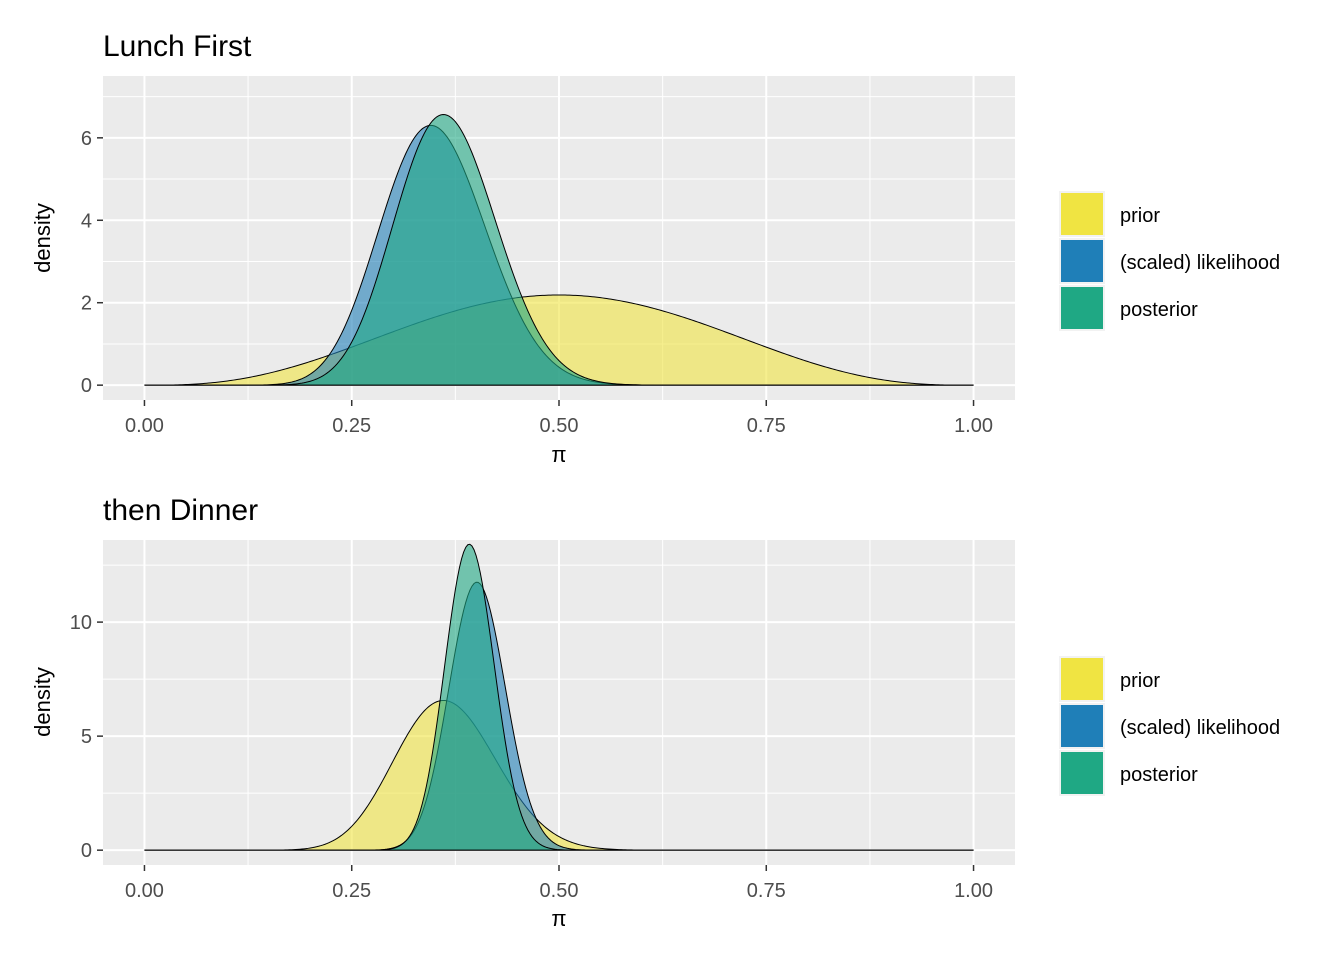 Image resolution: width=1344 pixels, height=960 pixels. I want to click on y-tick-label: 4, so click(86, 221).